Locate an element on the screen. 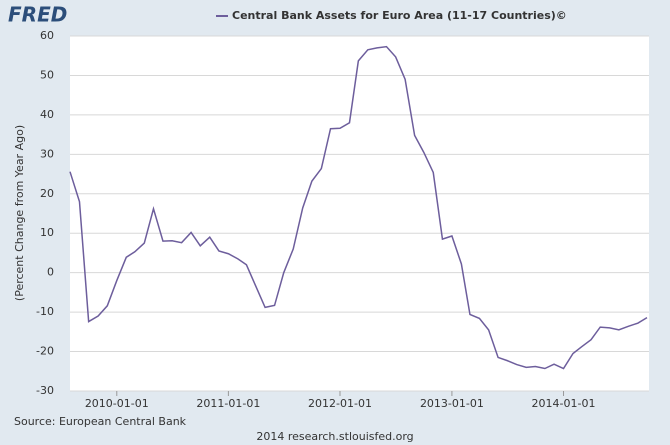  y-axis-label: (Percent Change from Year Ago) is located at coordinates (19, 213).